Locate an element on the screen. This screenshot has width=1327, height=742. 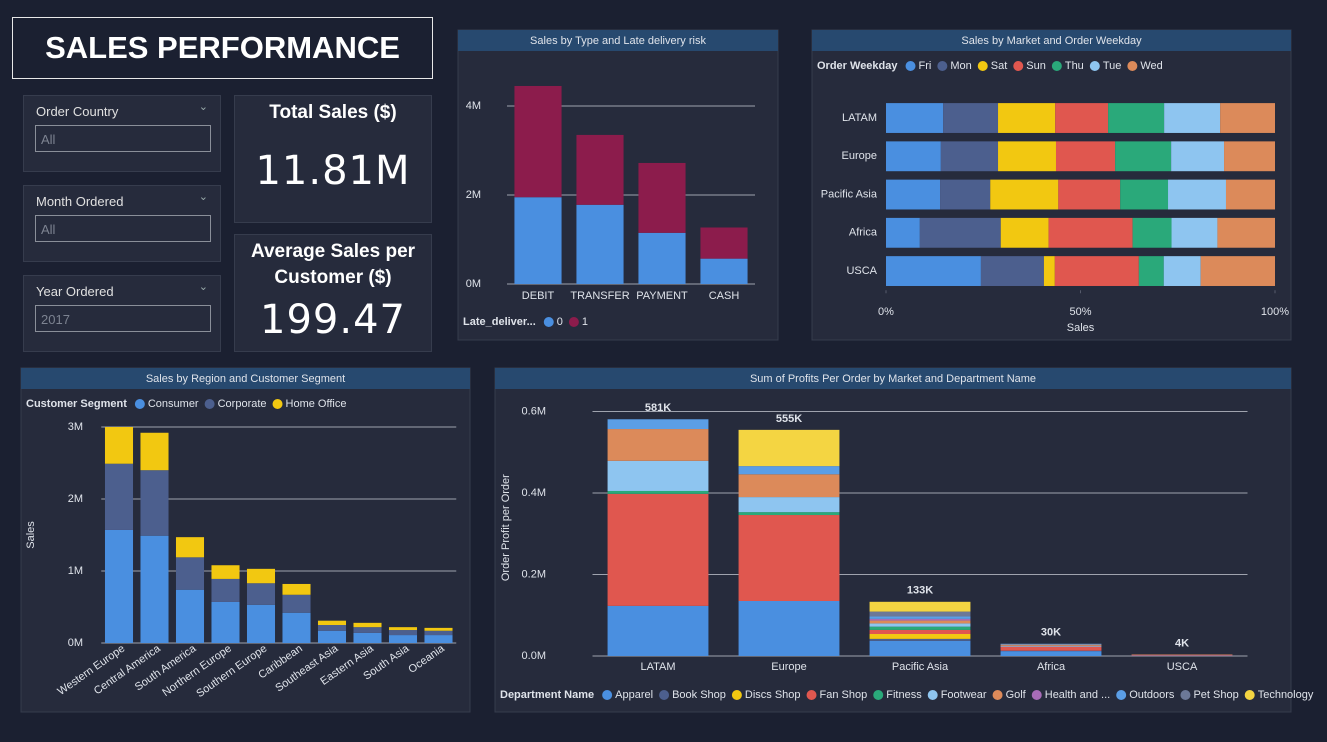
chart-title: Sales by Market and Order Weekday is located at coordinates (1051, 41).